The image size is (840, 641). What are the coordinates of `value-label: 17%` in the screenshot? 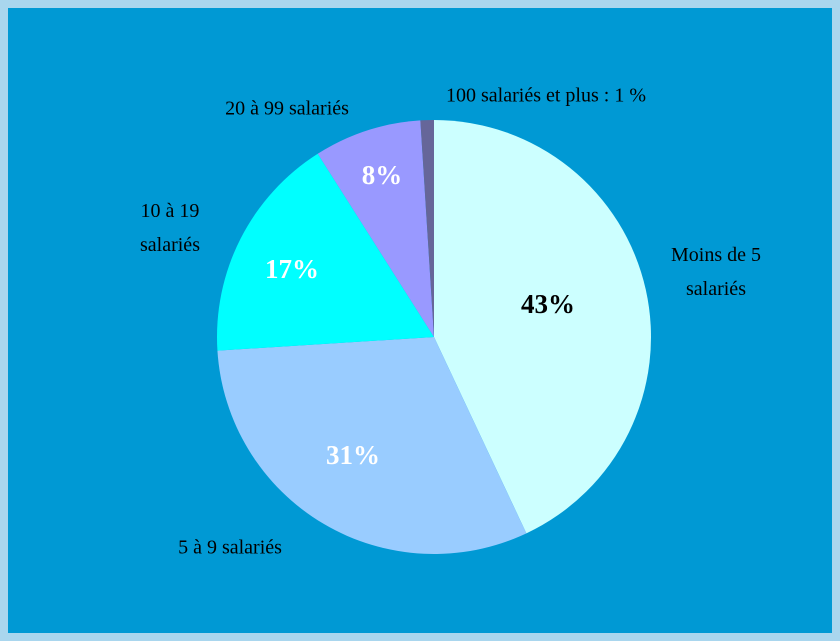 It's located at (292, 269).